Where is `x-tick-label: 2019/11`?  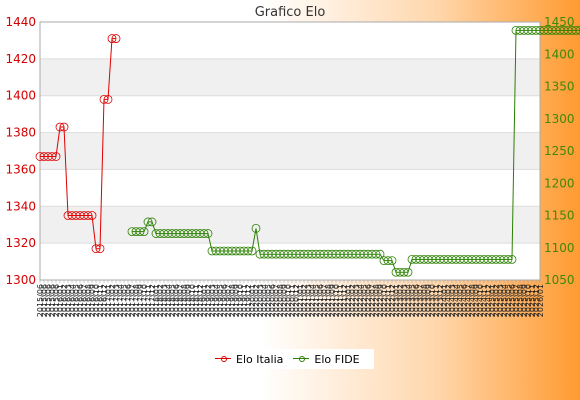 x-tick-label: 2019/11 is located at coordinates (244, 300).